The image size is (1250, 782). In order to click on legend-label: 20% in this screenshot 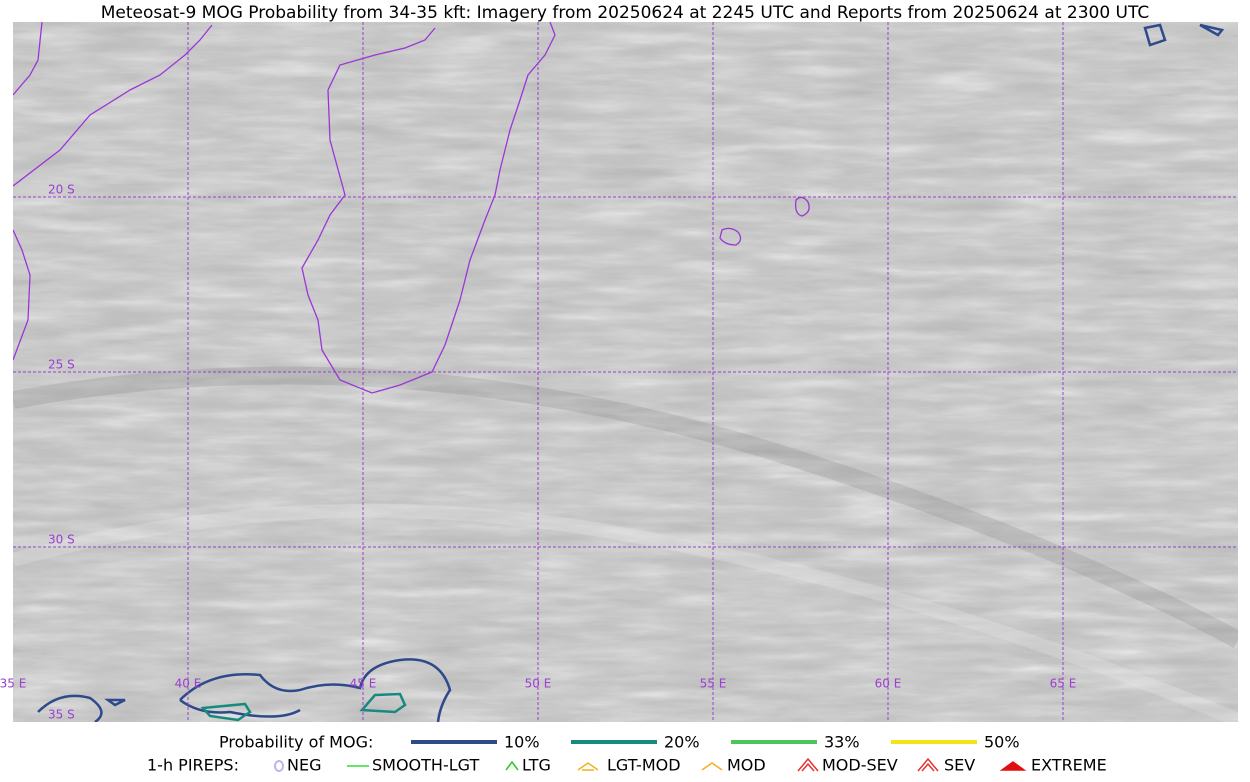, I will do `click(682, 742)`.